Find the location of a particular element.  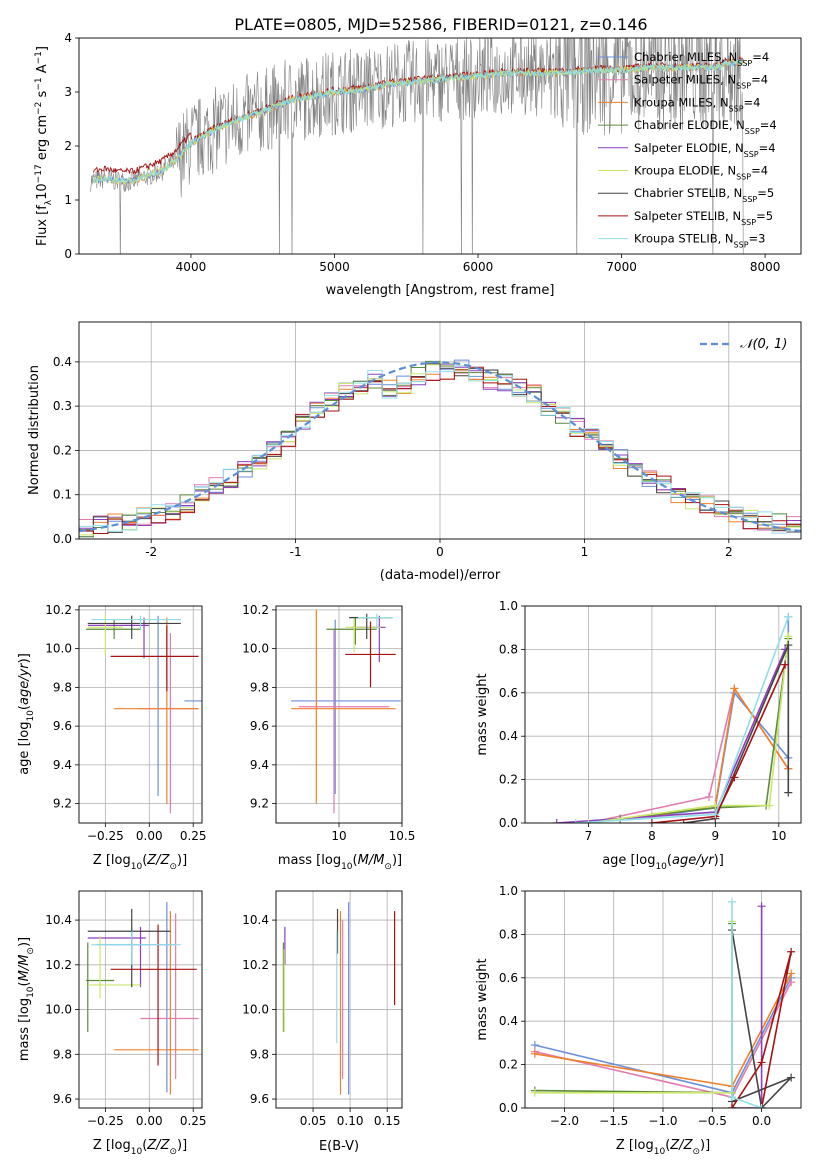

x-tick-label: -1 is located at coordinates (296, 552).